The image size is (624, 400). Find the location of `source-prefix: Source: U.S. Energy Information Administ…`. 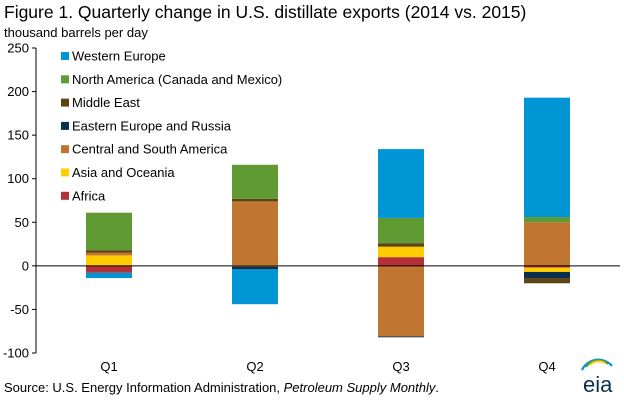

source-prefix: Source: U.S. Energy Information Administ… is located at coordinates (144, 387).